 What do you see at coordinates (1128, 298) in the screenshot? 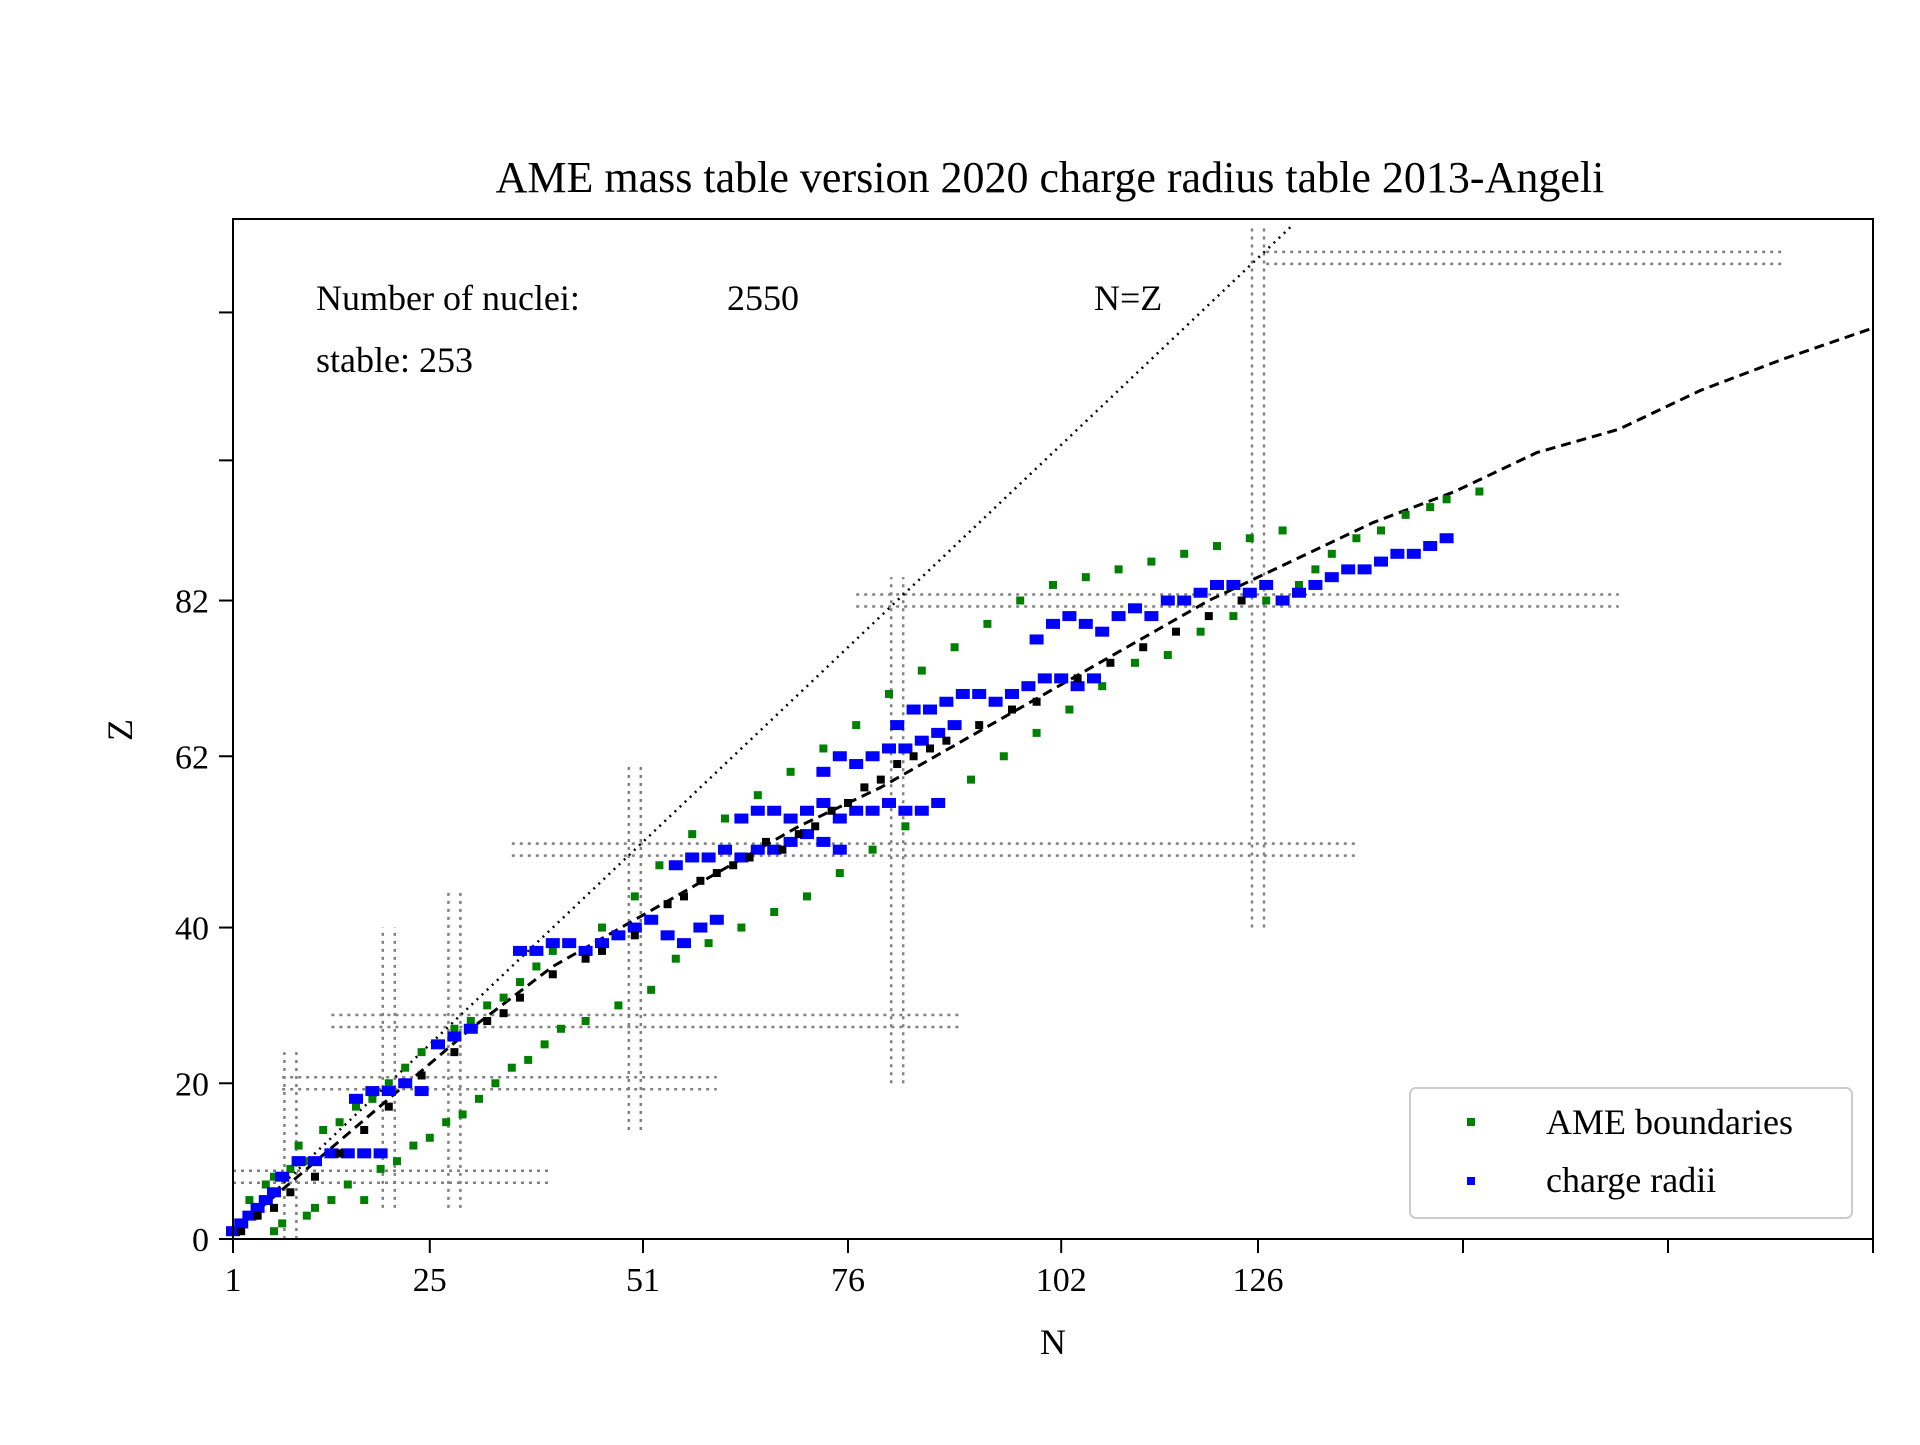
I see `nz-line-label: N=Z` at bounding box center [1128, 298].